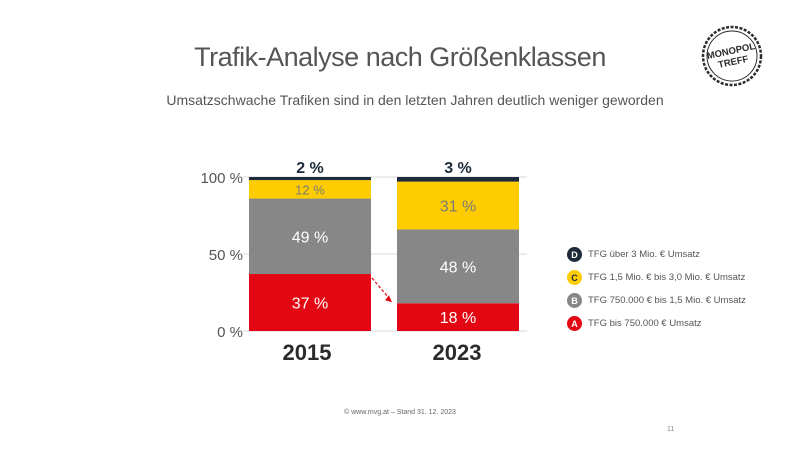  I want to click on legend-label: TFG 750.000 € bis 1,5 Mio. € Umsatz, so click(667, 300).